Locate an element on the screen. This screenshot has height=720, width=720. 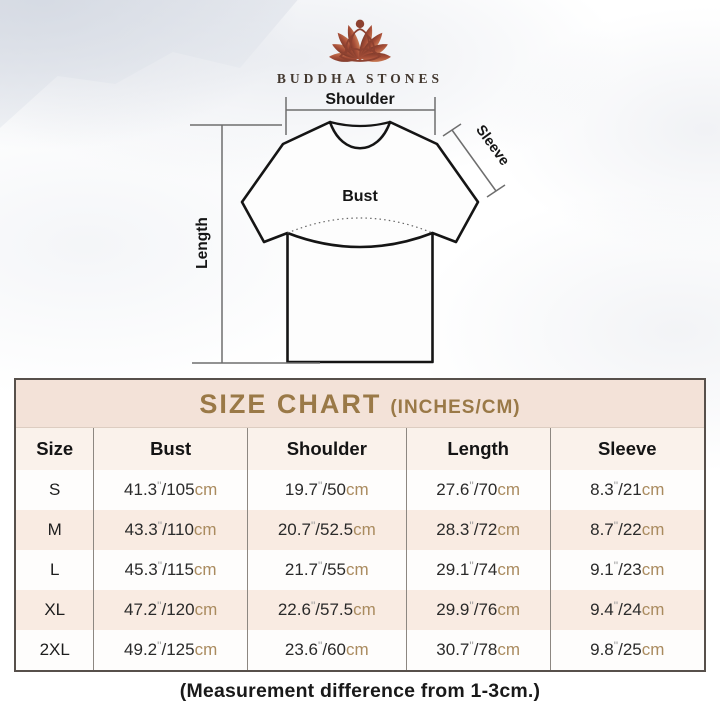
sleeve-value: 9.1 "/23 cm is located at coordinates (627, 569).